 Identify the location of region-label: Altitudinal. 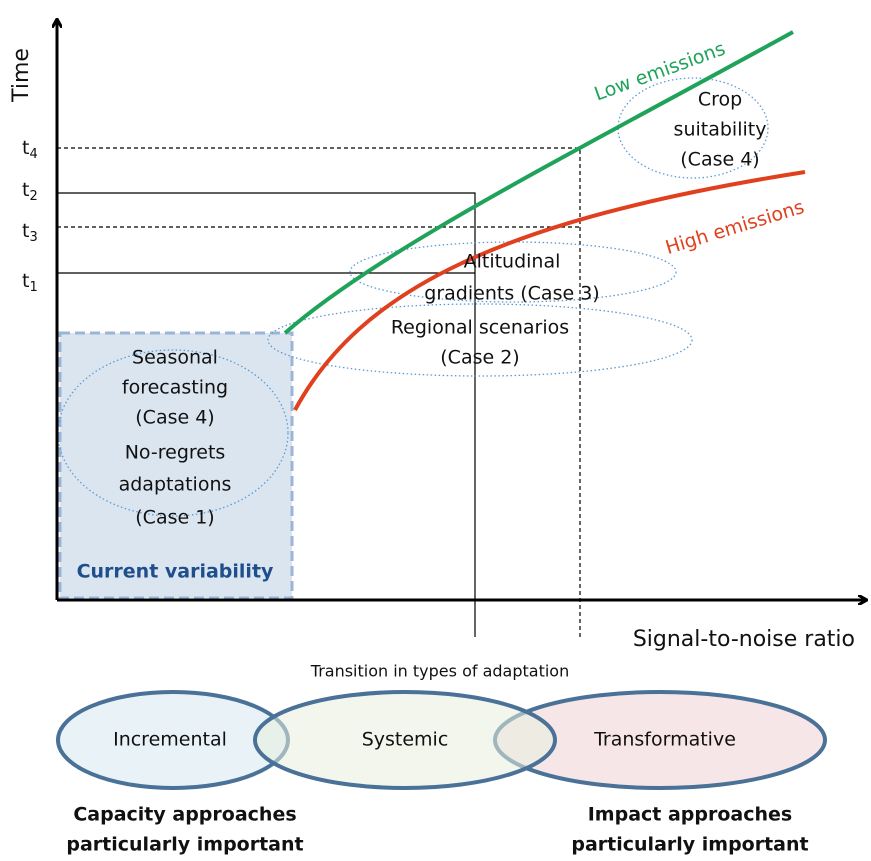
(512, 262).